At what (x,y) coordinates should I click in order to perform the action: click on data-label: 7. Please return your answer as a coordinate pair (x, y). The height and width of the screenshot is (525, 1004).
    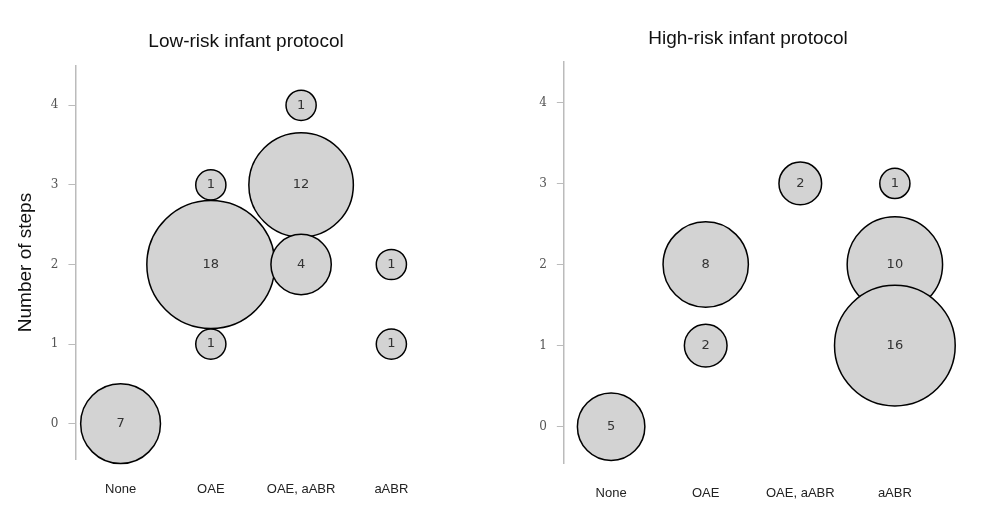
    Looking at the image, I should click on (120, 423).